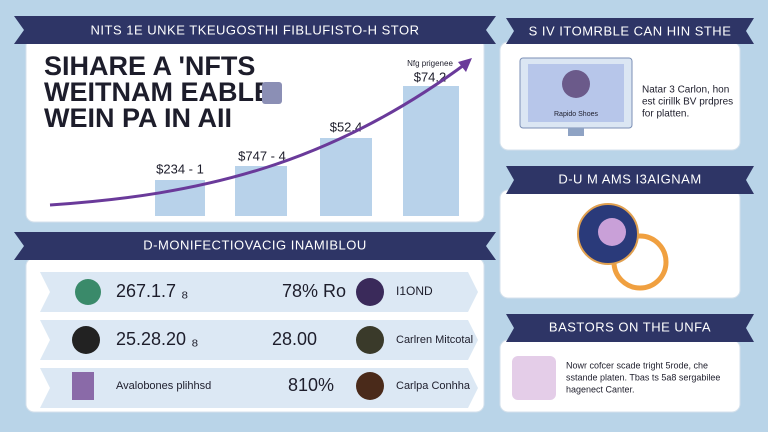 This screenshot has width=768, height=432. Describe the element at coordinates (600, 389) in the screenshot. I see `text-line: hagenect Canter.` at that location.